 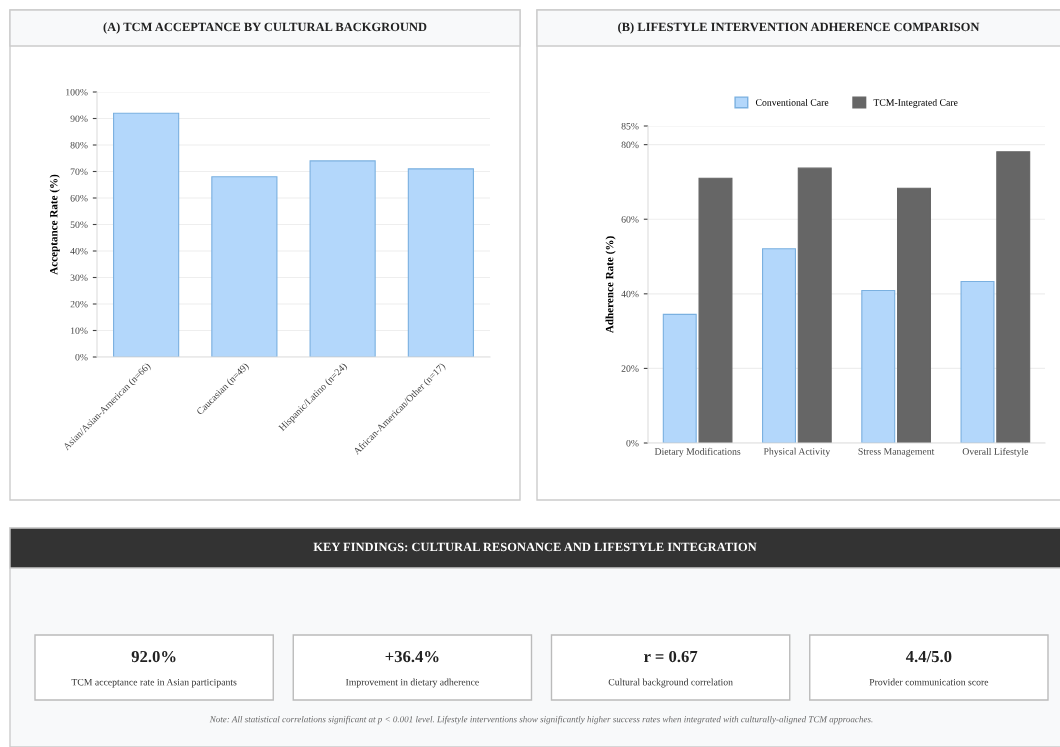 What do you see at coordinates (799, 28) in the screenshot?
I see `chart-title: (B) LIFESTYLE INTERVENTION ADHERENCE COMPARISON` at bounding box center [799, 28].